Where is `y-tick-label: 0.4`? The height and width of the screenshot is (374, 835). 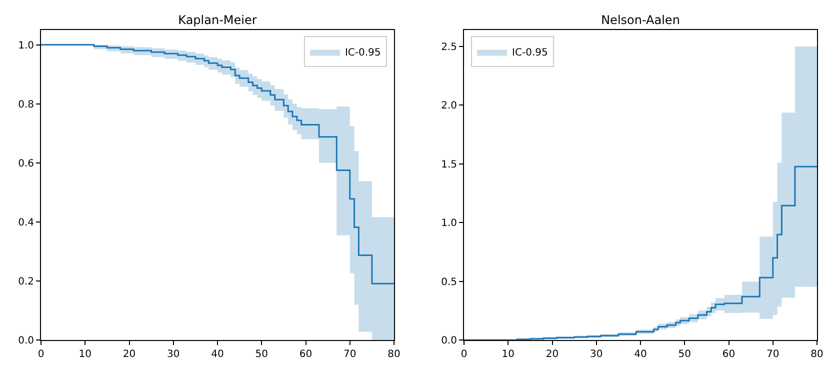 y-tick-label: 0.4 is located at coordinates (26, 222).